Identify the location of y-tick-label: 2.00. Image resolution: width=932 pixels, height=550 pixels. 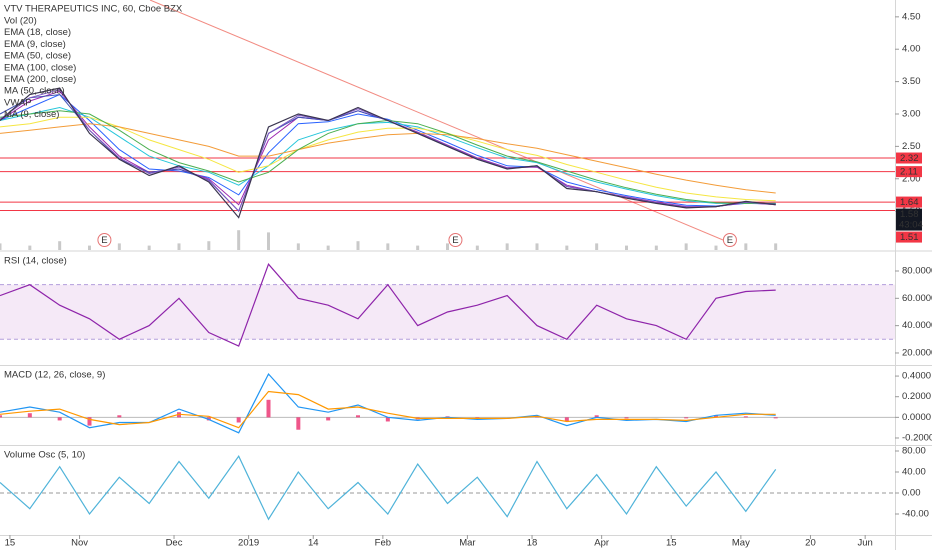
(911, 178).